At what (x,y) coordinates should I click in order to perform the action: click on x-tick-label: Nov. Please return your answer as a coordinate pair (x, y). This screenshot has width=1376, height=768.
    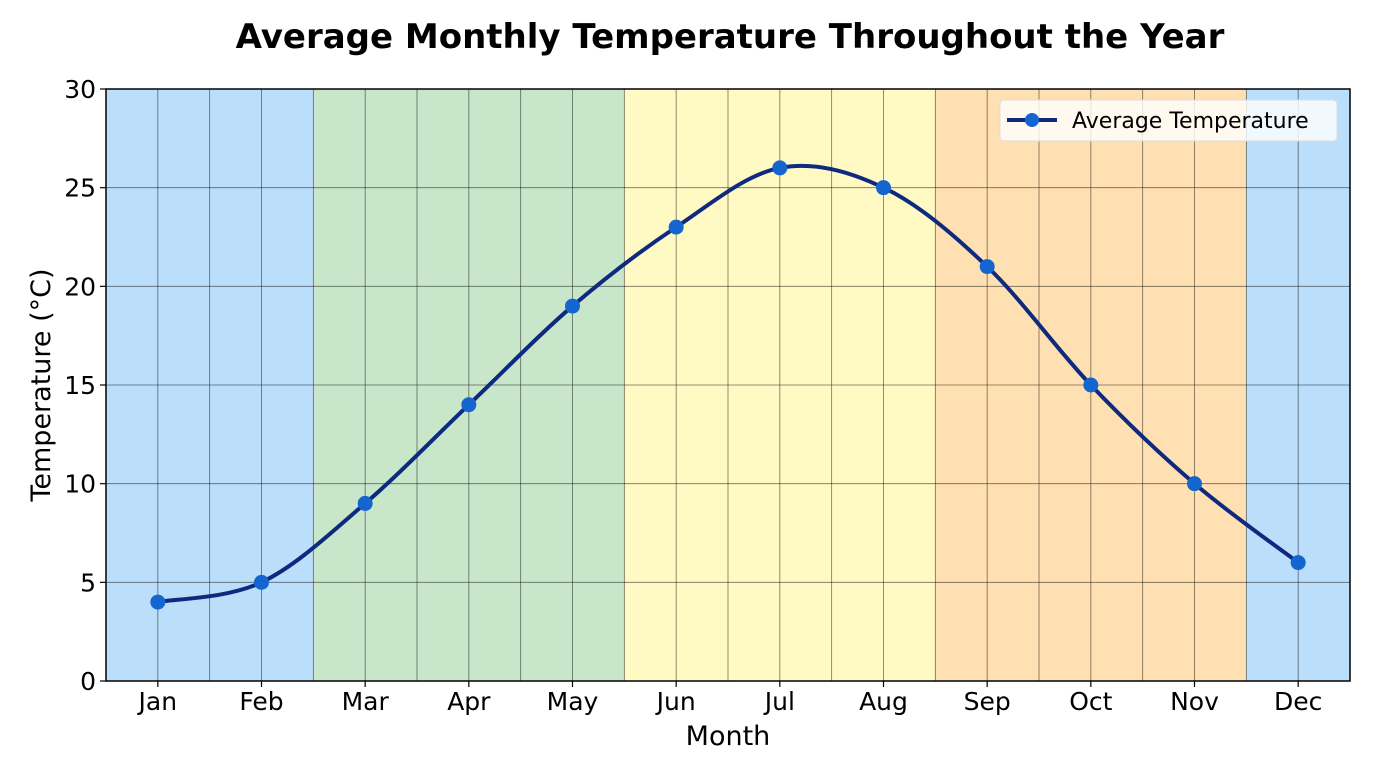
    Looking at the image, I should click on (1194, 701).